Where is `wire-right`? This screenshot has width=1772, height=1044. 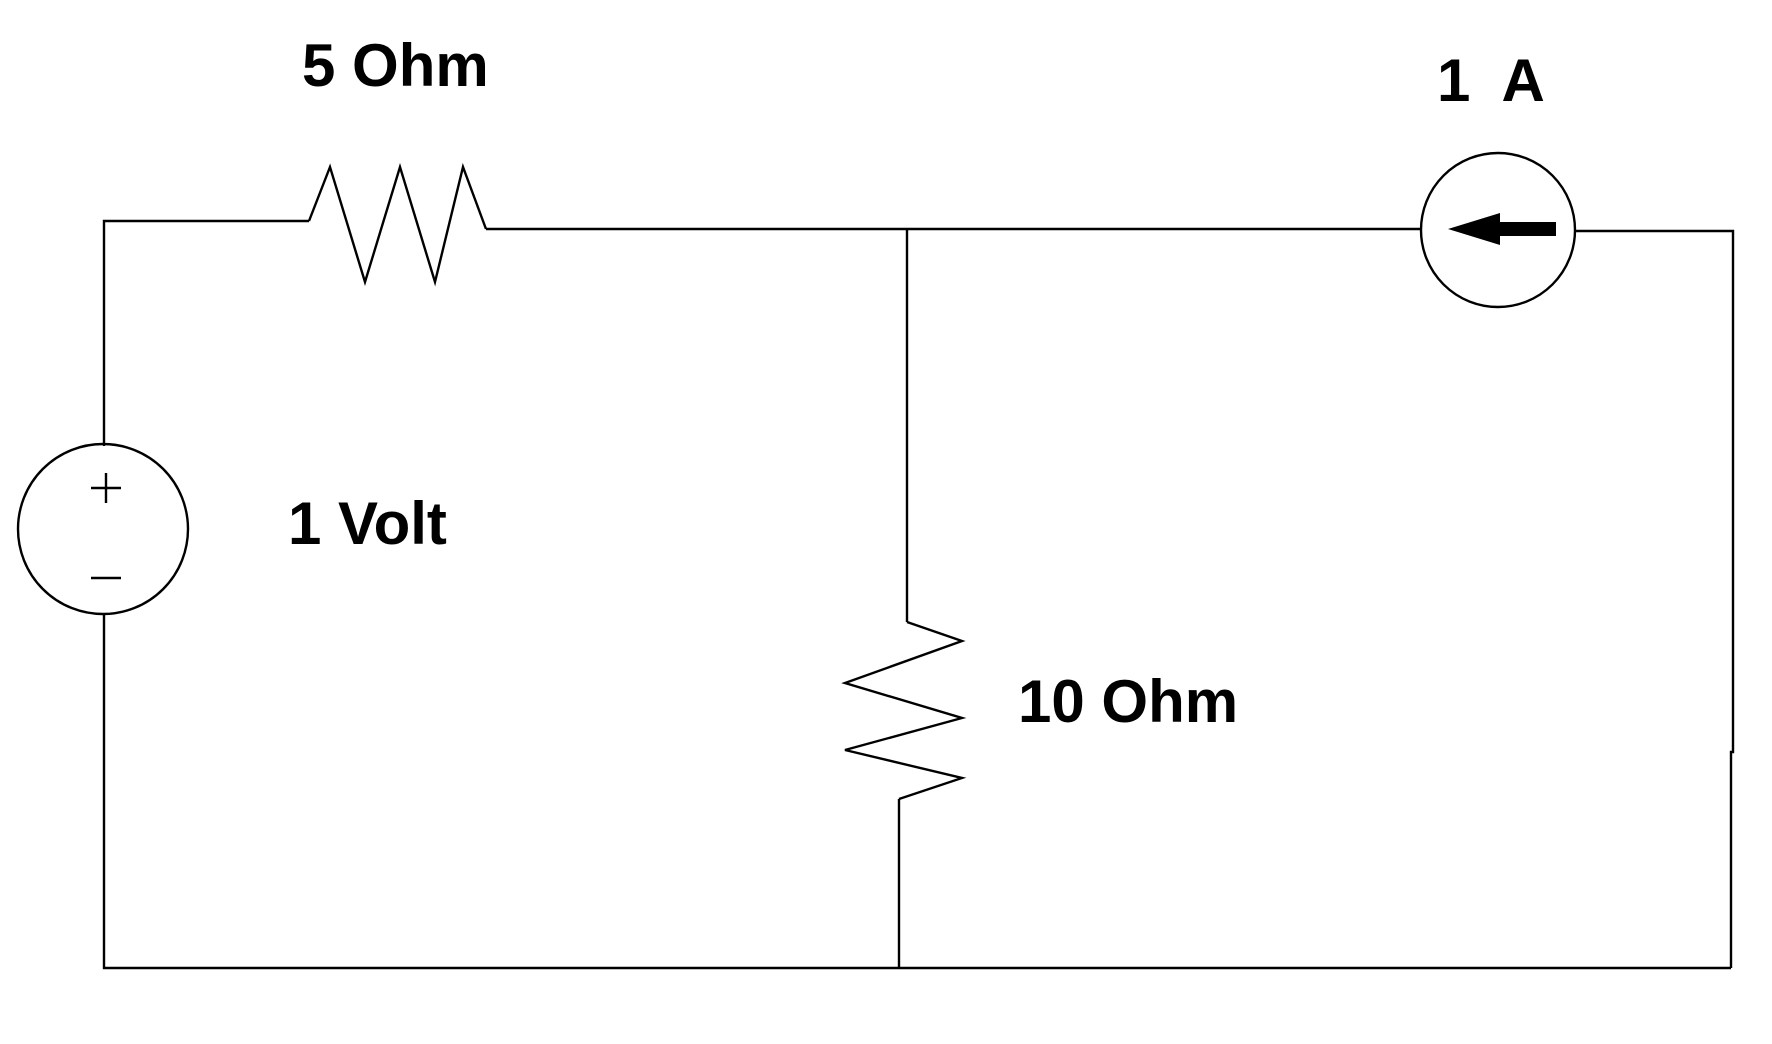 wire-right is located at coordinates (1655, 598).